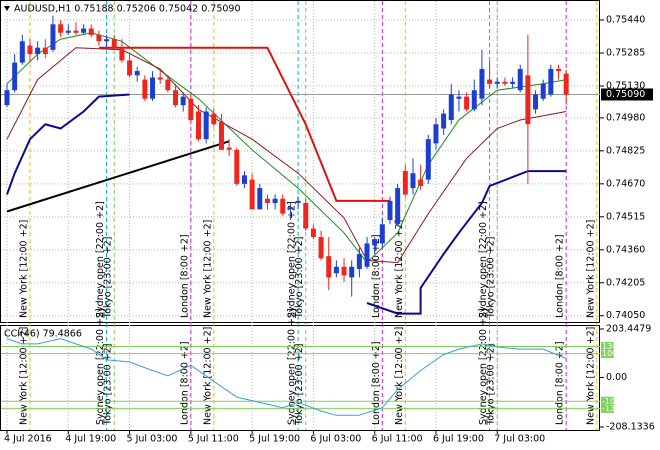 The height and width of the screenshot is (450, 660). I want to click on y-tick-label: 0.00, so click(616, 377).